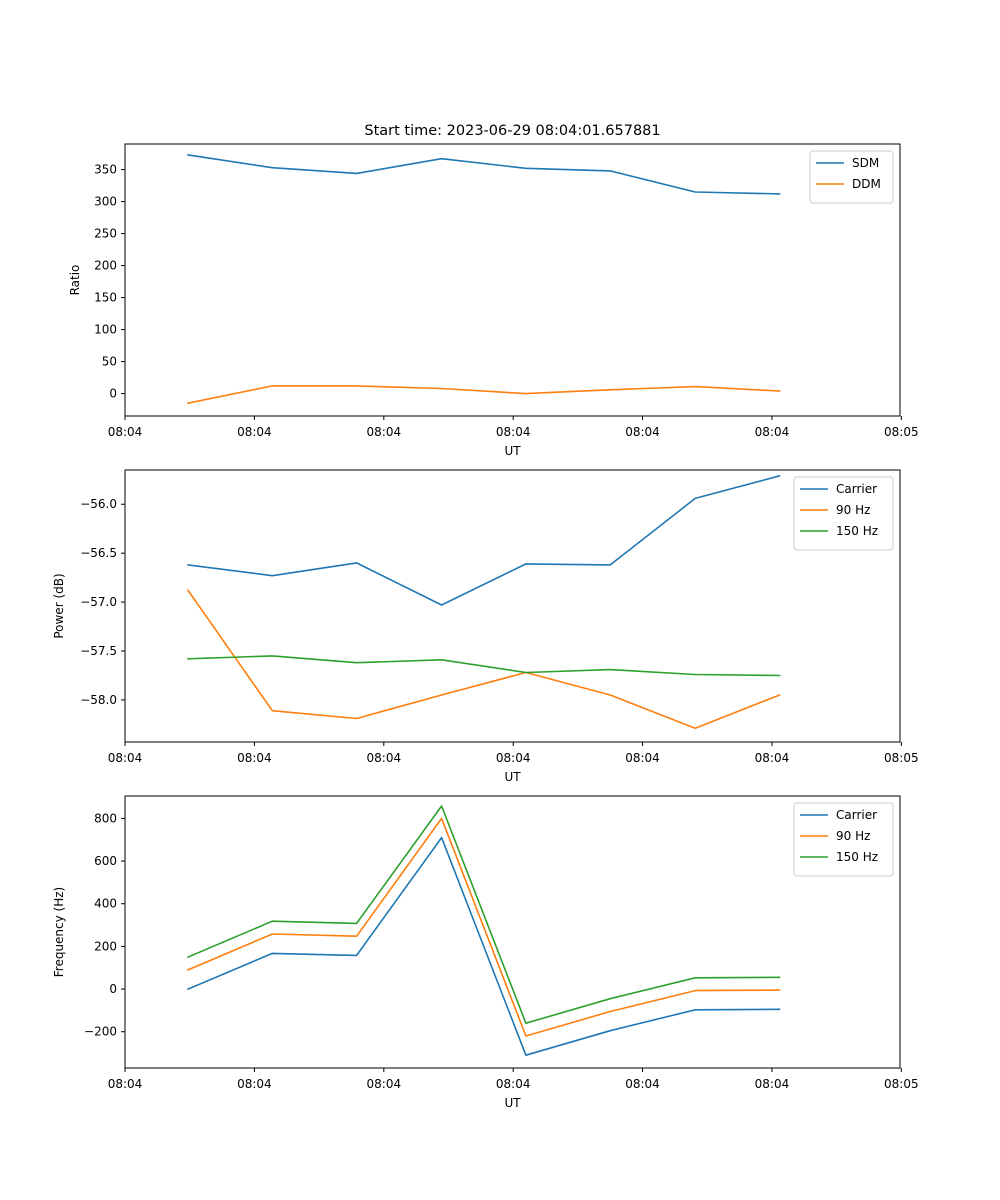 This screenshot has width=1000, height=1200. I want to click on y-tick-label: 150, so click(105, 298).